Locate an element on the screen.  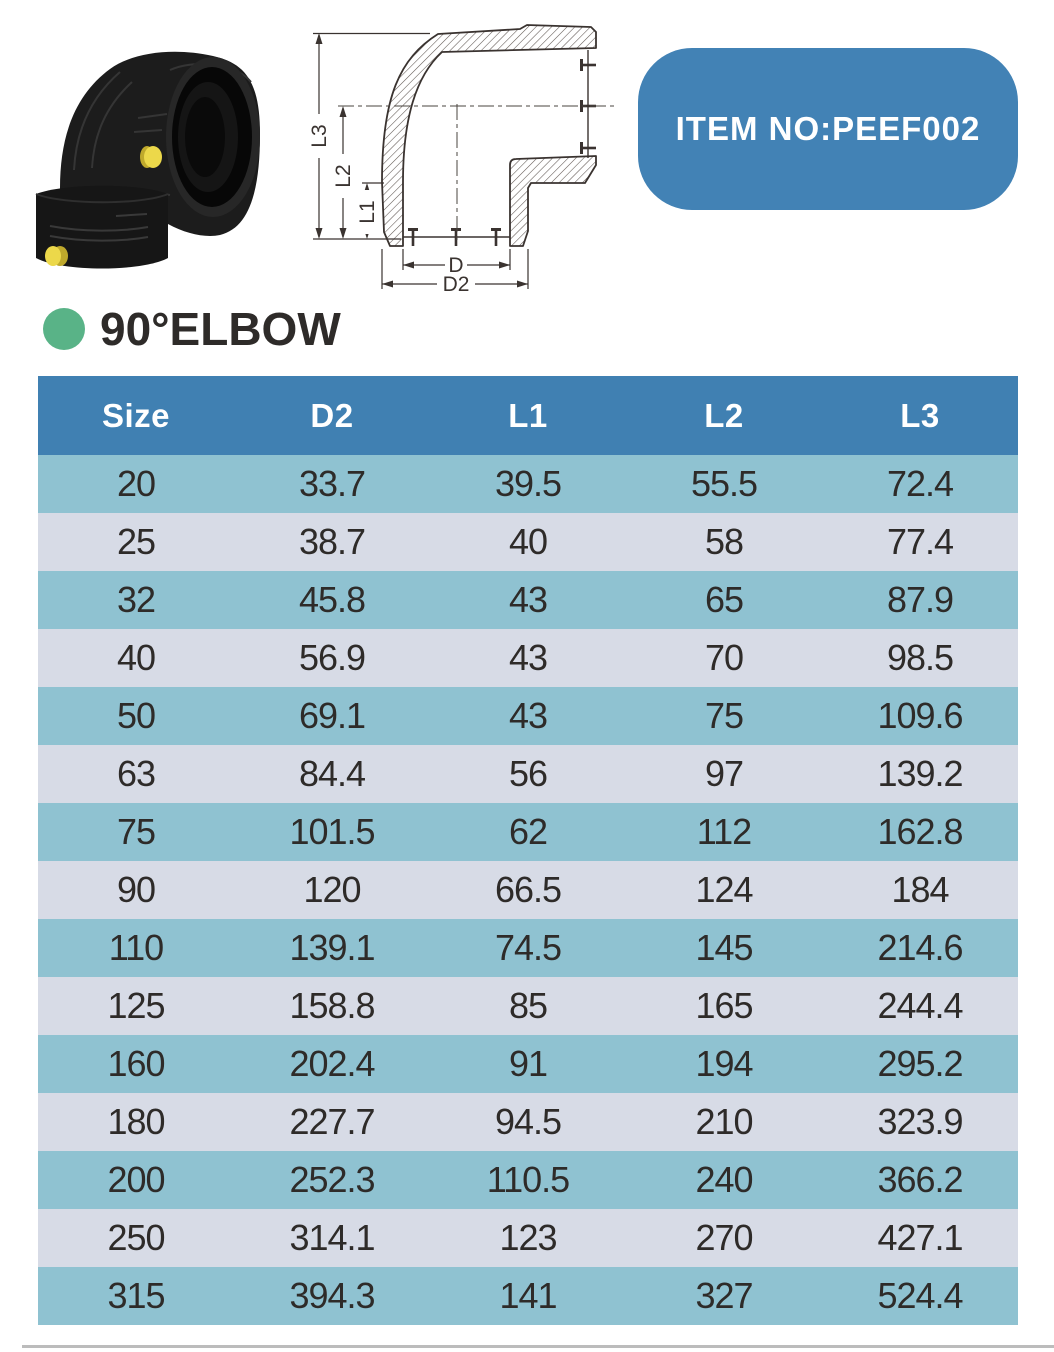
table-row: 75 101.5 62 112 162.8 is located at coordinates (528, 832).